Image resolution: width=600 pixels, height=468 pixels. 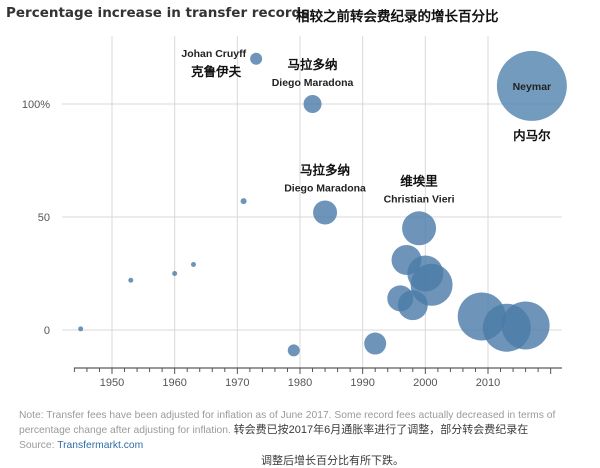 What do you see at coordinates (419, 199) in the screenshot?
I see `annotation-label-en: Christian Vieri` at bounding box center [419, 199].